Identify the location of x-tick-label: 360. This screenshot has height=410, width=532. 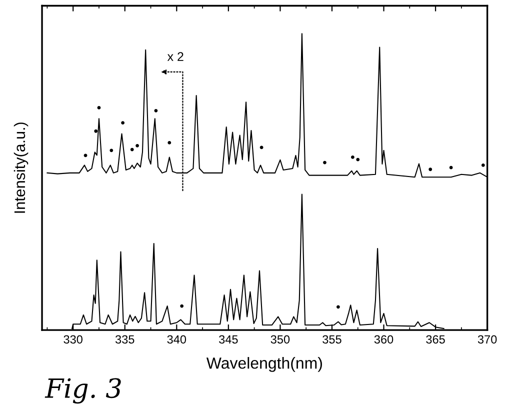
(384, 339).